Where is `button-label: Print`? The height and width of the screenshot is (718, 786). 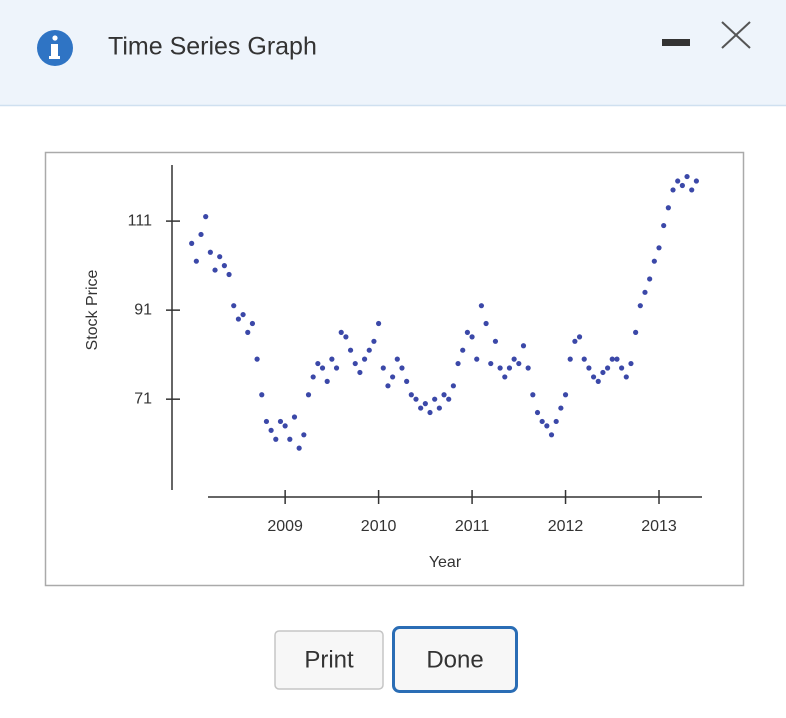 button-label: Print is located at coordinates (329, 659).